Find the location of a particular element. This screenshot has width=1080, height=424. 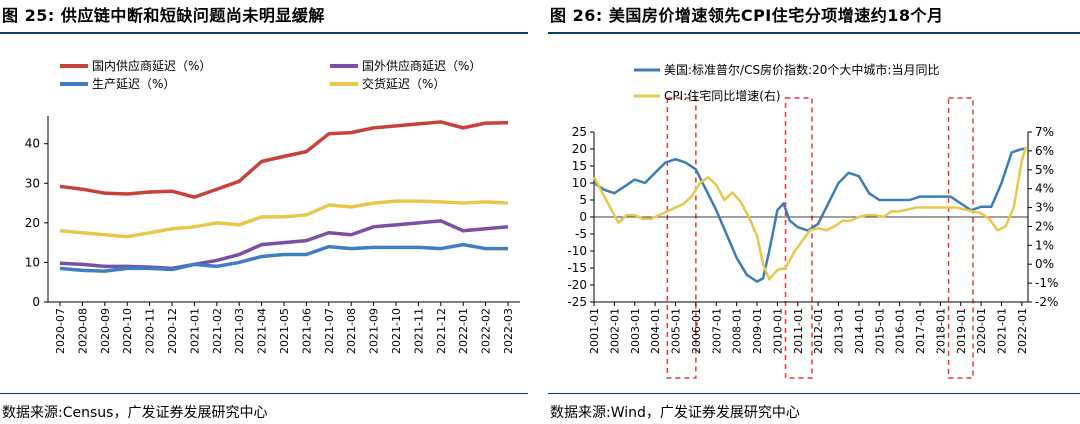

x-tick-label: 2007-01 is located at coordinates (716, 331).